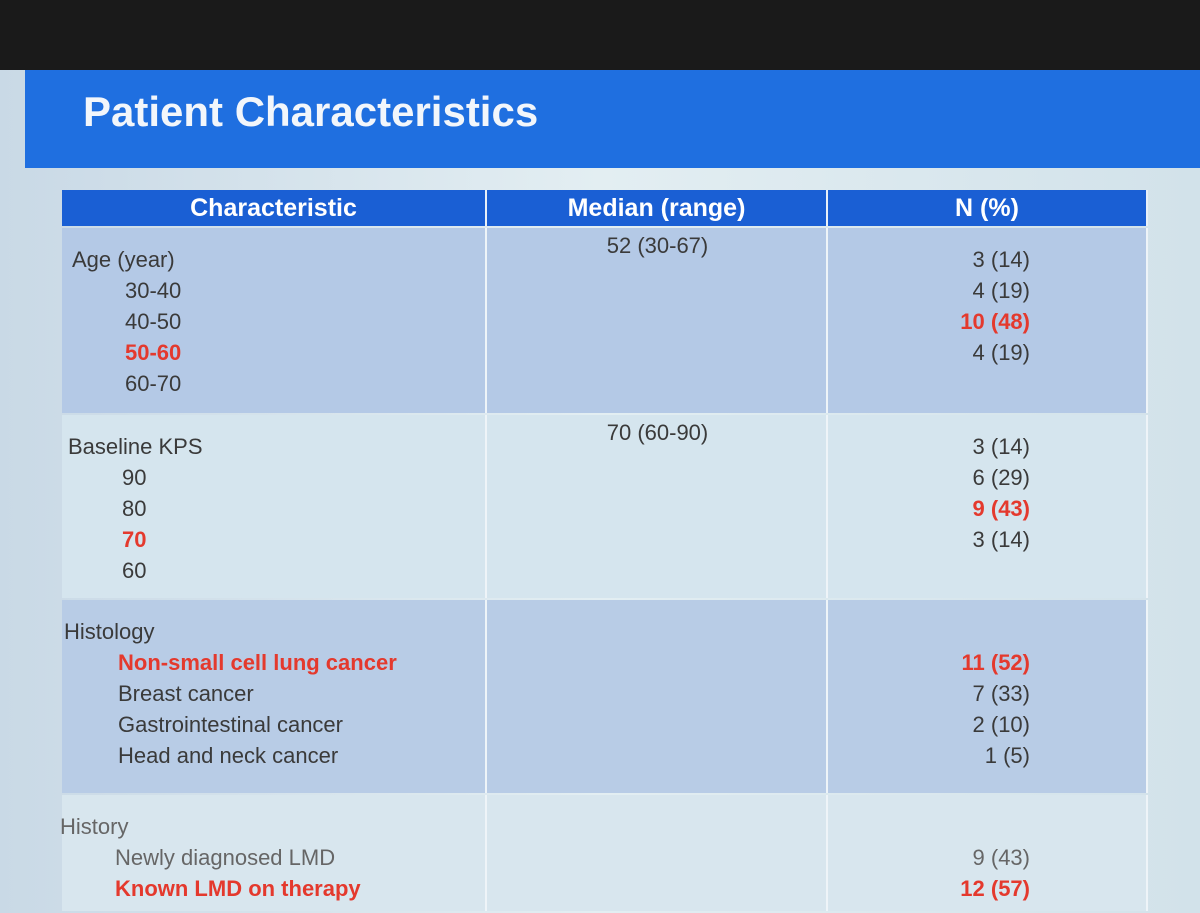 This screenshot has width=1200, height=913. Describe the element at coordinates (1001, 693) in the screenshot. I see `row-count: 7 (33)` at that location.